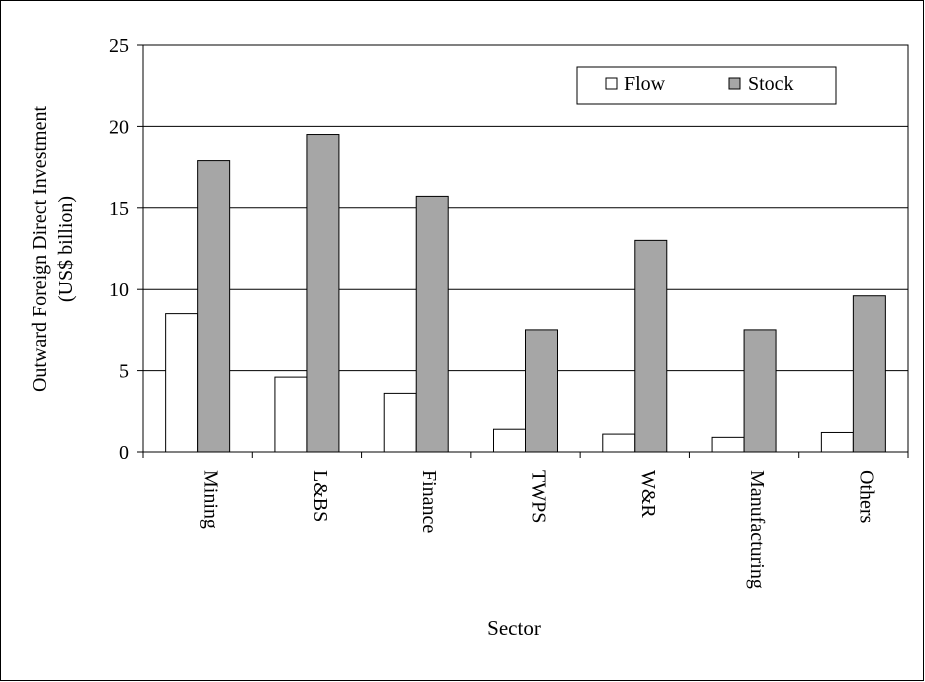  Describe the element at coordinates (539, 496) in the screenshot. I see `x-tick-label: TWPS` at that location.